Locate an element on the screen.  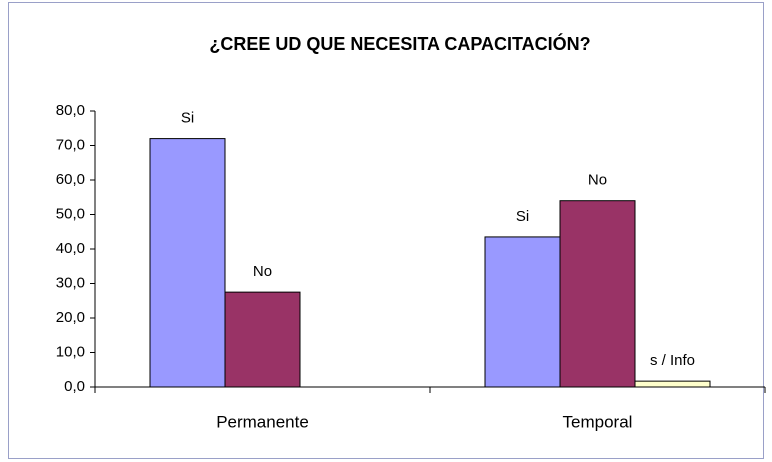
y-tick-label: 80,0 is located at coordinates (70, 110).